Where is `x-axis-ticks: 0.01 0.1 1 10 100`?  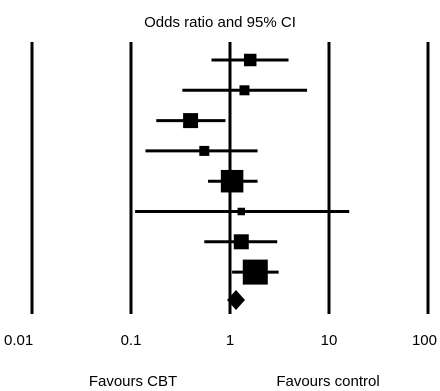 x-axis-ticks: 0.01 0.1 1 10 100 is located at coordinates (220, 340).